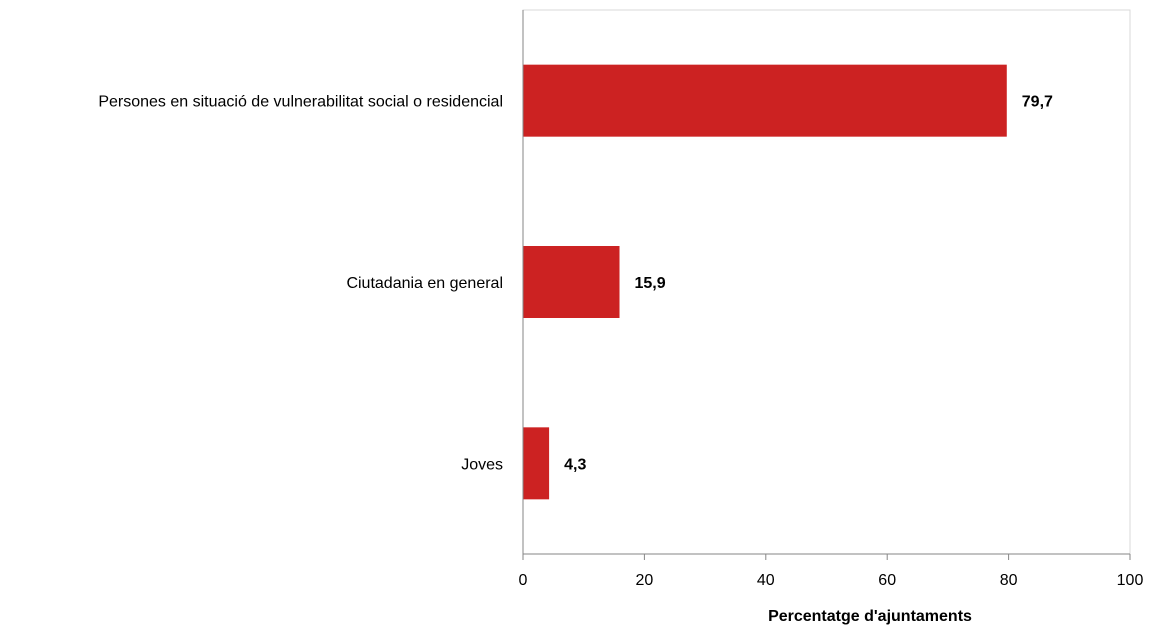 The image size is (1152, 633). I want to click on x-tick-label: 40, so click(766, 580).